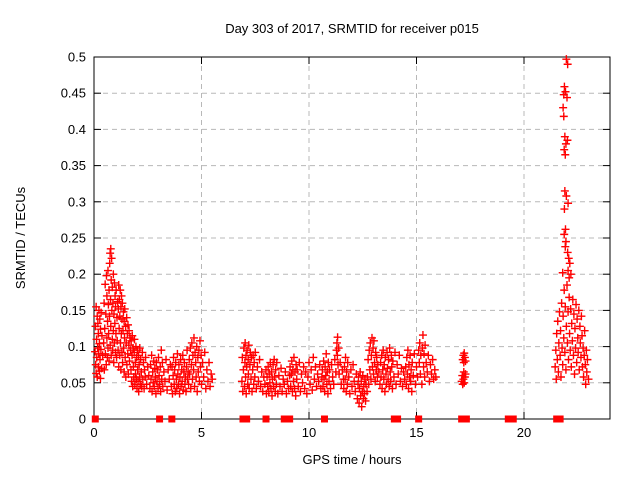 This screenshot has height=480, width=640. Describe the element at coordinates (77, 57) in the screenshot. I see `y-tick-label: 0.5` at that location.